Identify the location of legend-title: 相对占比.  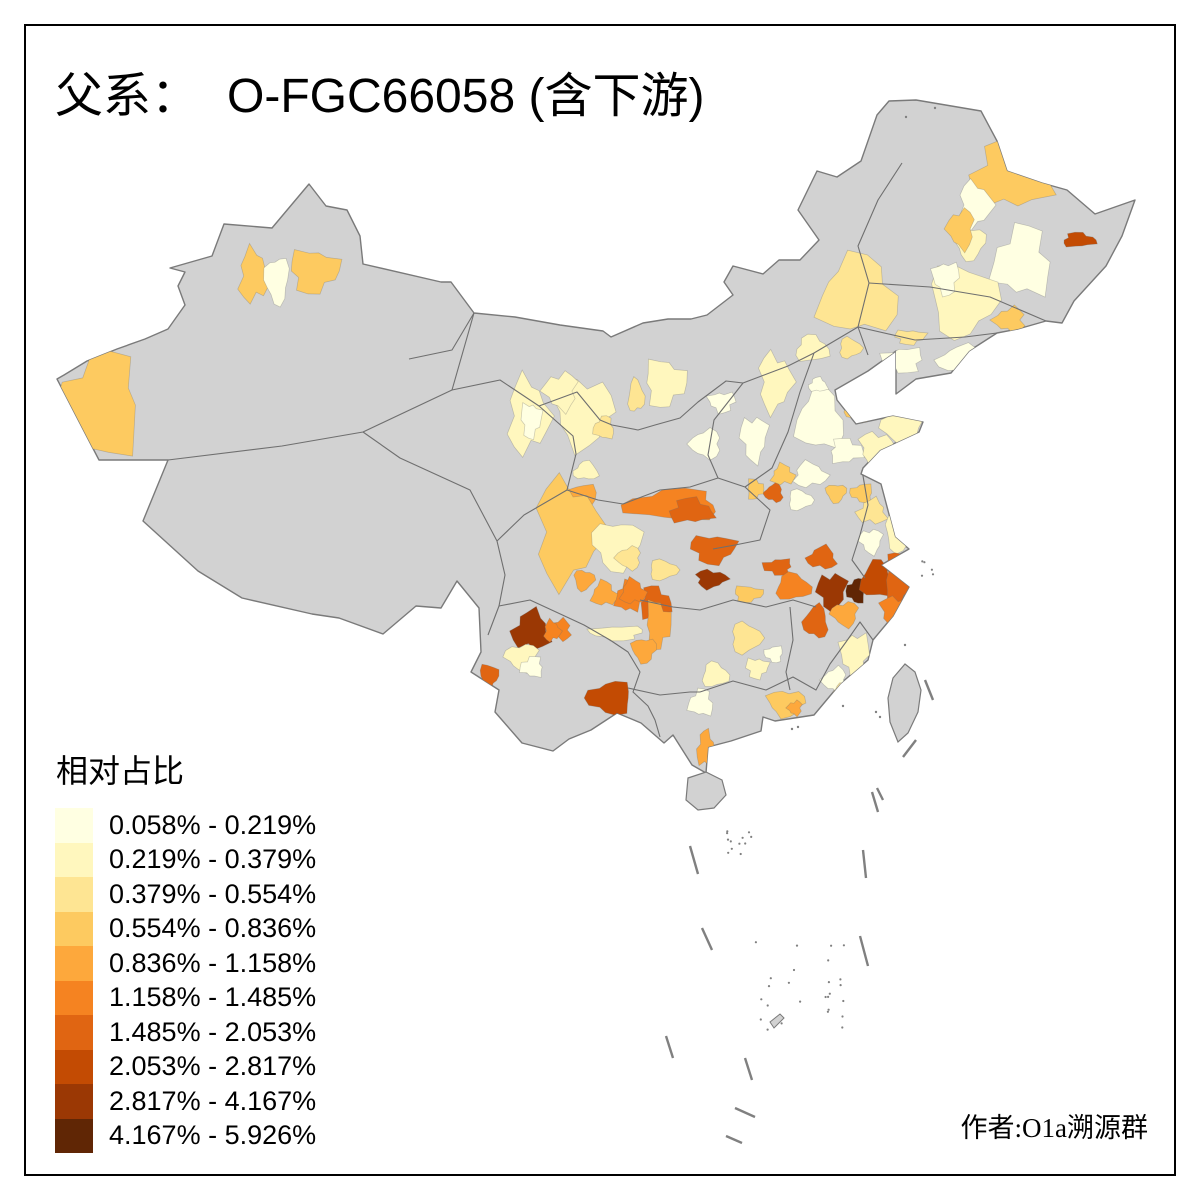
(120, 771).